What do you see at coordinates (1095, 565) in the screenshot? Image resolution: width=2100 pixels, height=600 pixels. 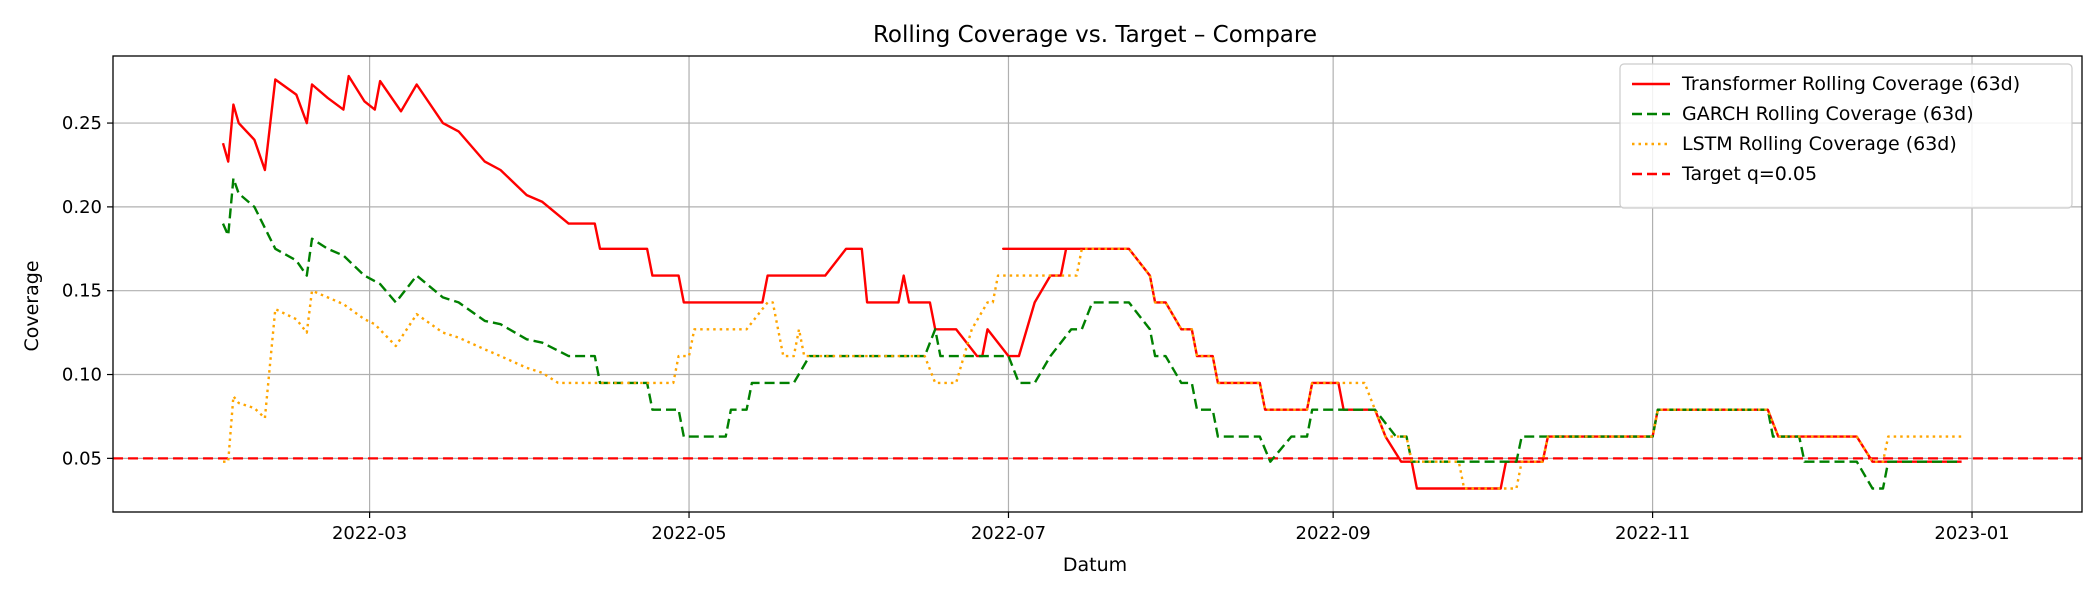 I see `x-axis-label: Datum` at bounding box center [1095, 565].